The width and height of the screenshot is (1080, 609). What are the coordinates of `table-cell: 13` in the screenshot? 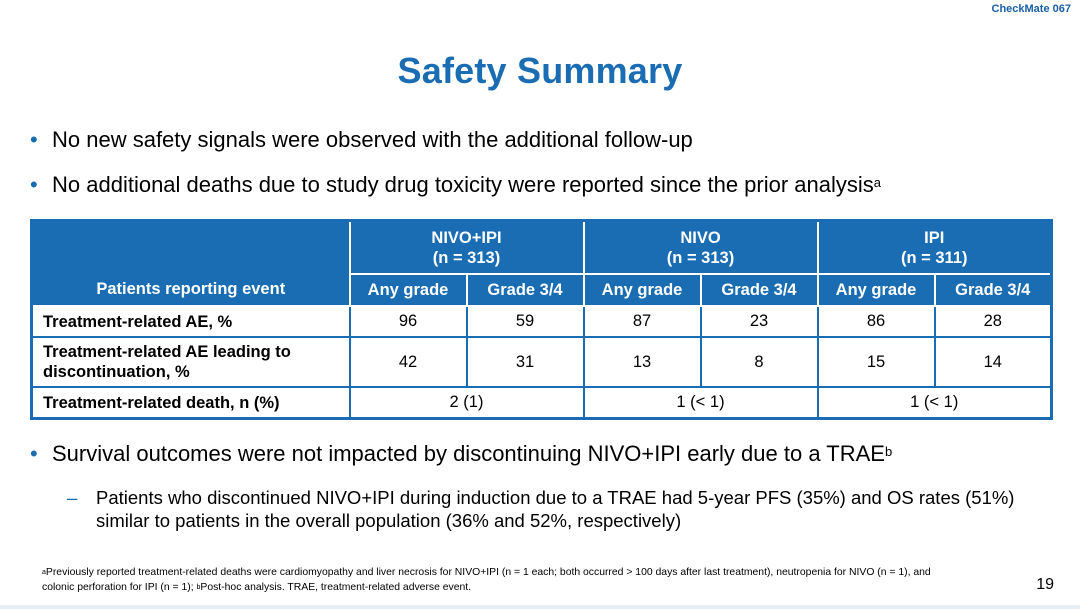 It's located at (642, 362).